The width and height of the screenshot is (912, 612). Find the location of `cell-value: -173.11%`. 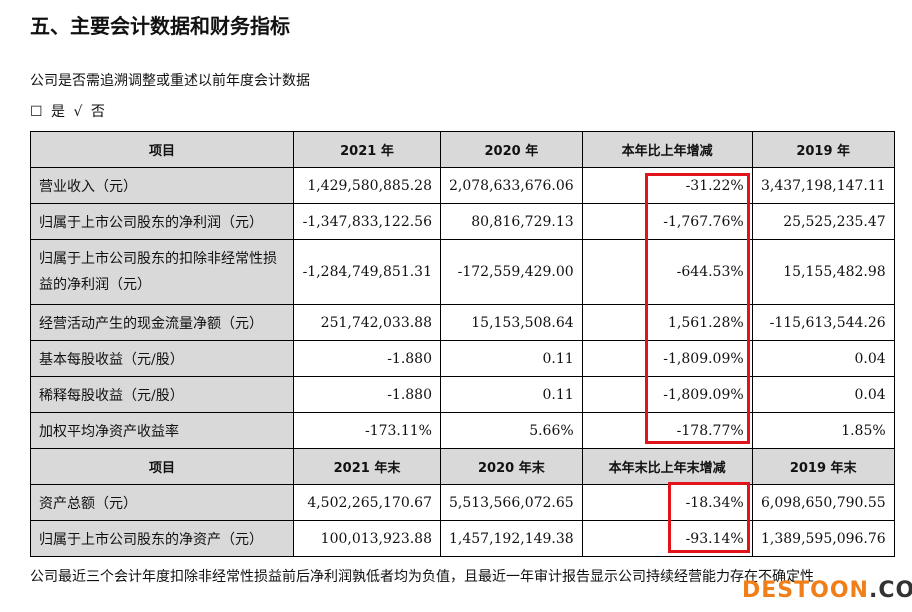

cell-value: -173.11% is located at coordinates (367, 430).